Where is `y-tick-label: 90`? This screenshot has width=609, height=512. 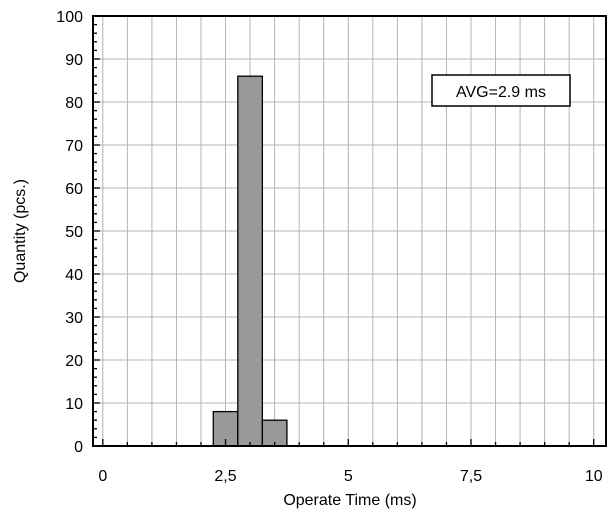
y-tick-label: 90 is located at coordinates (74, 60).